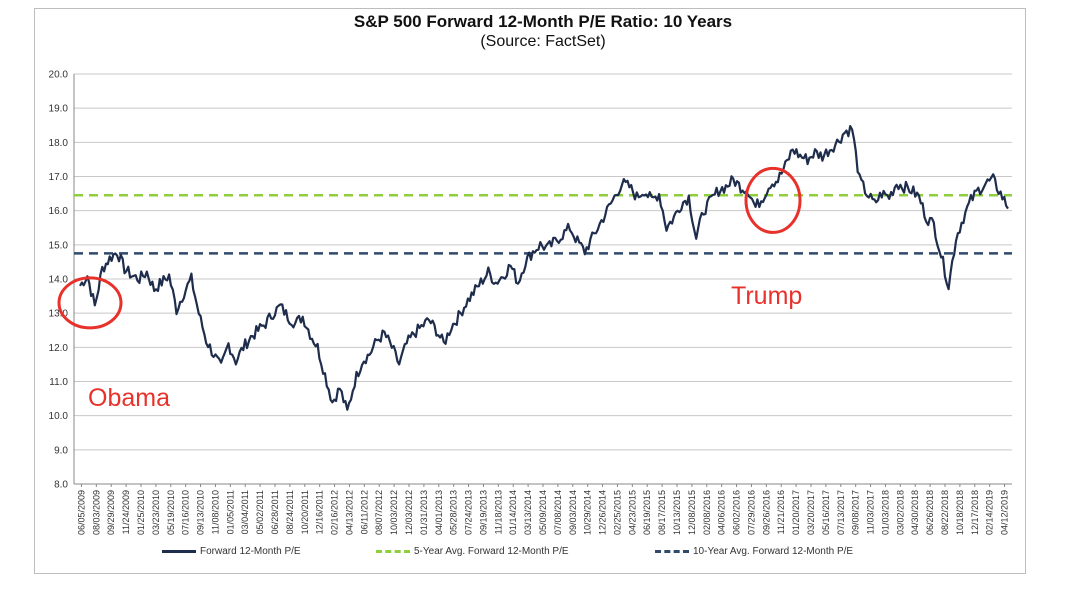 This screenshot has width=1086, height=599. I want to click on x-tick-label: 02/14/2019, so click(990, 512).